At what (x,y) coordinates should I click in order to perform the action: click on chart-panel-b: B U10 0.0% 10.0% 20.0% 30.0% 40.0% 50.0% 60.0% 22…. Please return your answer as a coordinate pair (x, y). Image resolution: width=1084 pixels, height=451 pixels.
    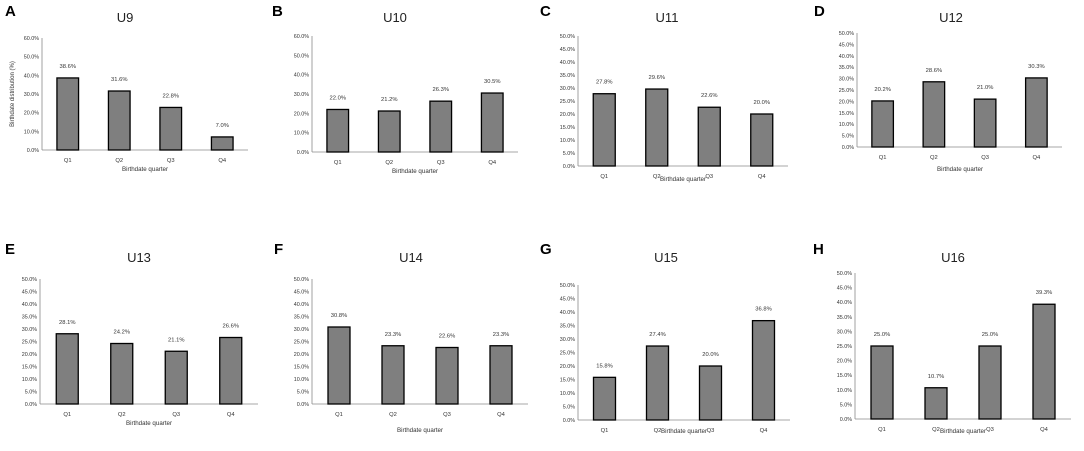
    Looking at the image, I should click on (395, 89).